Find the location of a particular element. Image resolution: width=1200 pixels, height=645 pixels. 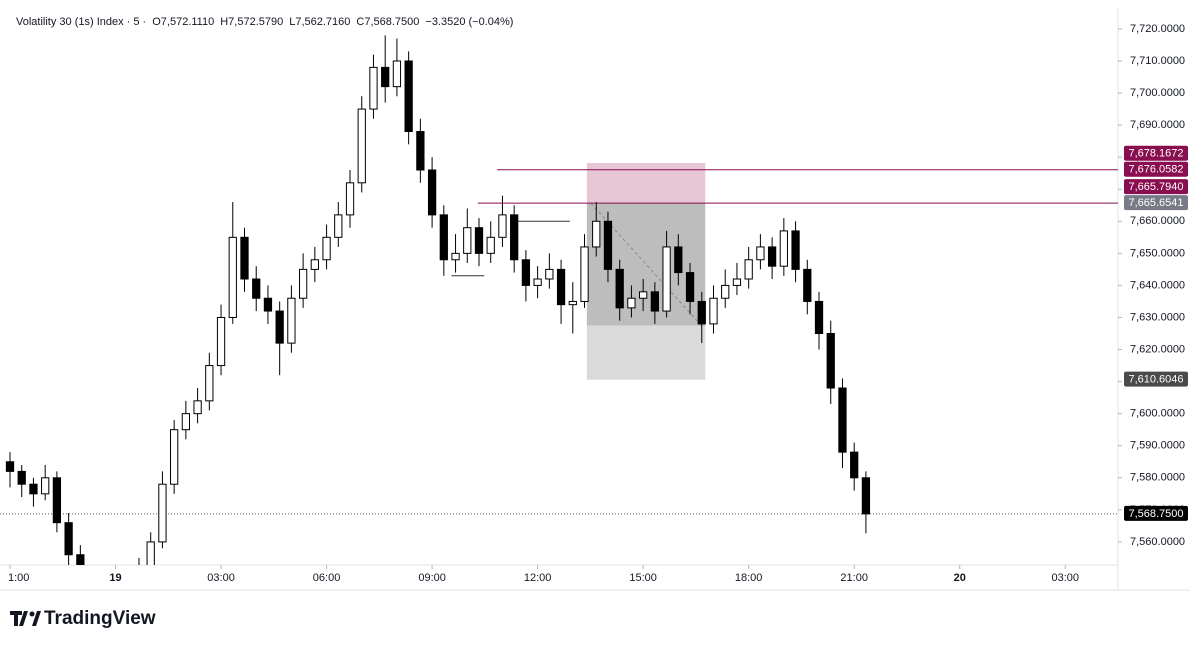

x-tick-label: 06:00 is located at coordinates (327, 578).